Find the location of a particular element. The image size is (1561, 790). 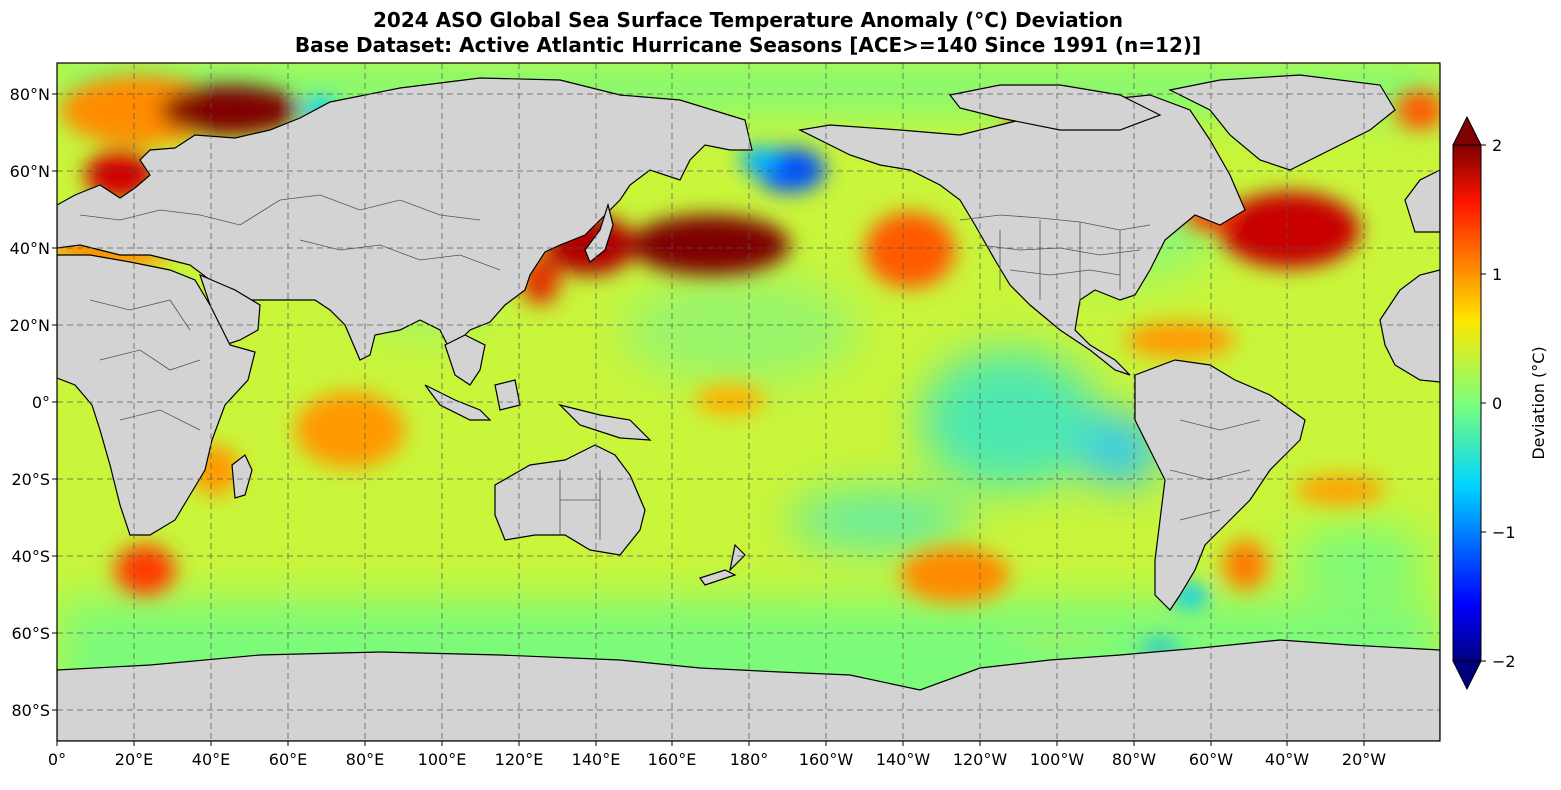

lat-tick-label: 20°S is located at coordinates (30, 479).